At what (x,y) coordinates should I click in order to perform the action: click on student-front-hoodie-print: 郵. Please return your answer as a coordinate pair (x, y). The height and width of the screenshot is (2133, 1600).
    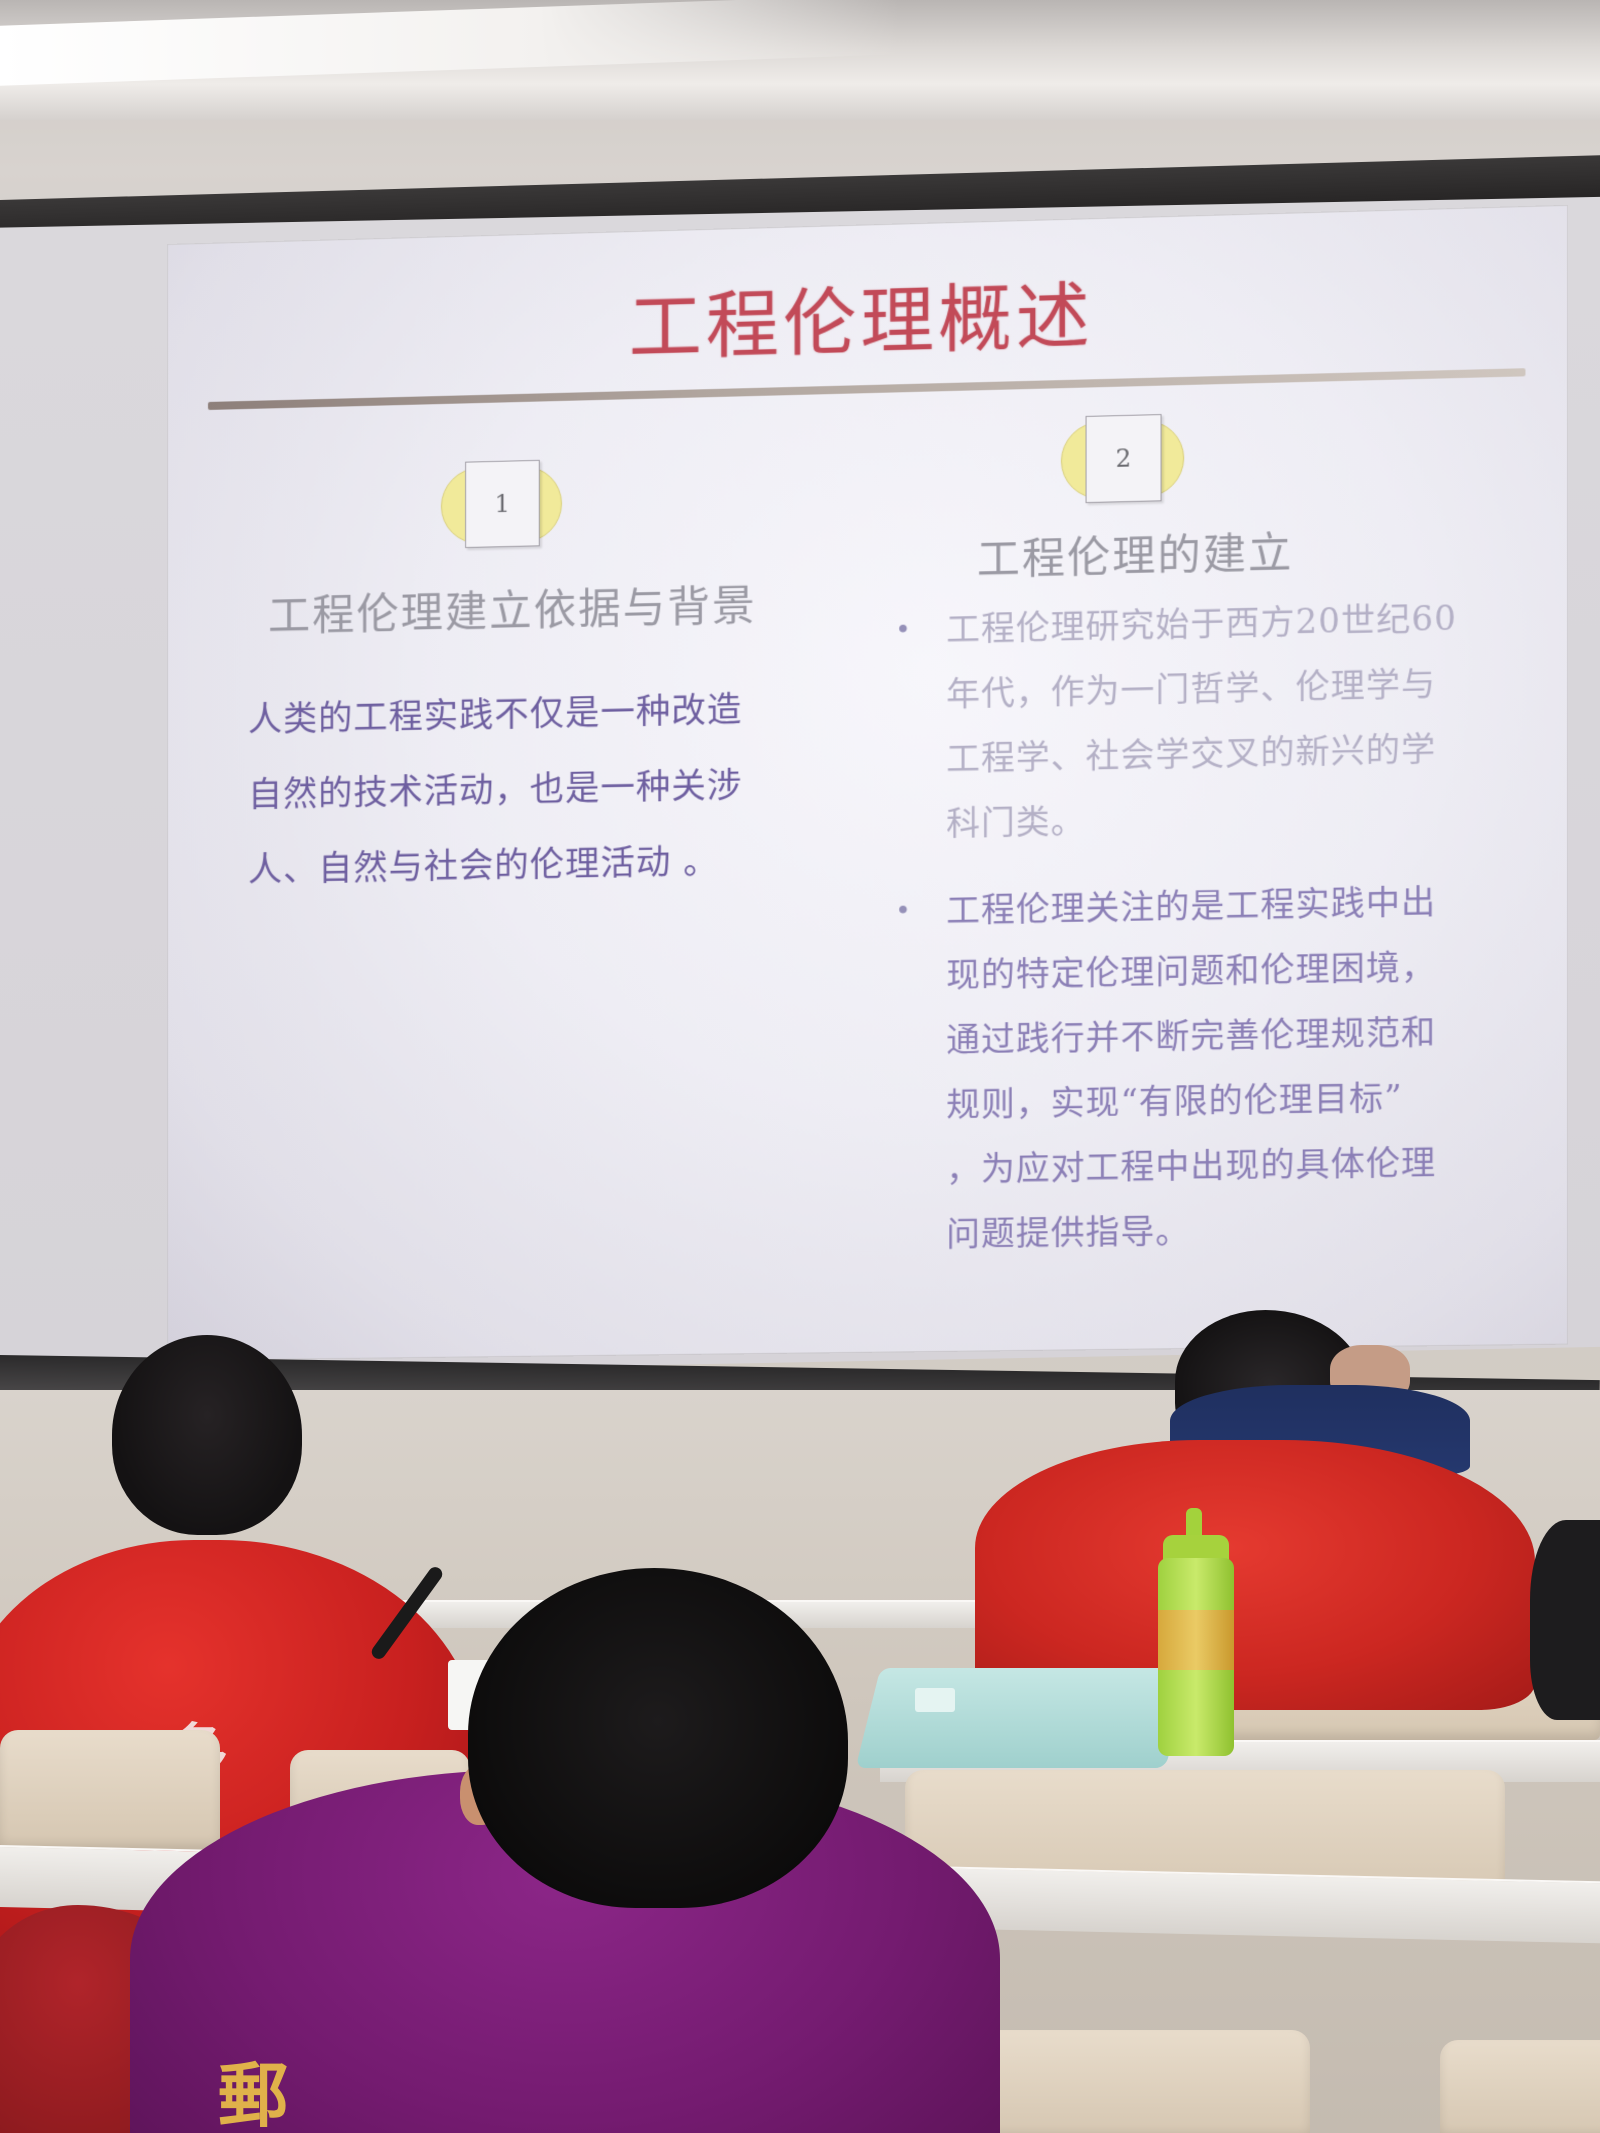
    Looking at the image, I should click on (253, 2086).